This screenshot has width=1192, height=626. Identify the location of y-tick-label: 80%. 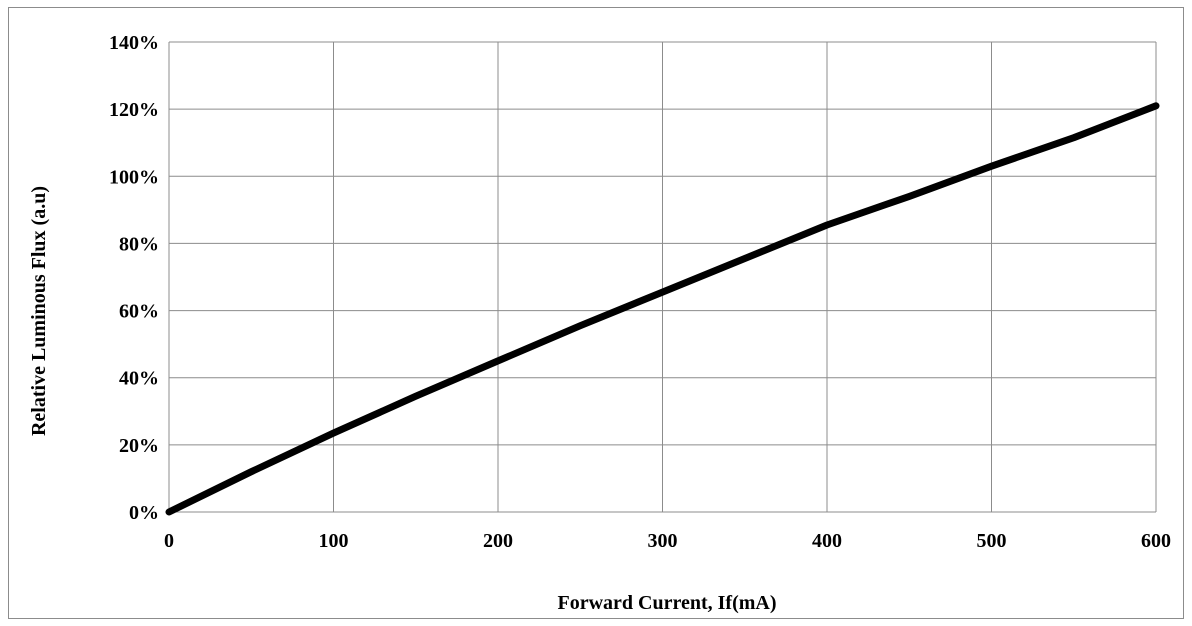
(139, 244).